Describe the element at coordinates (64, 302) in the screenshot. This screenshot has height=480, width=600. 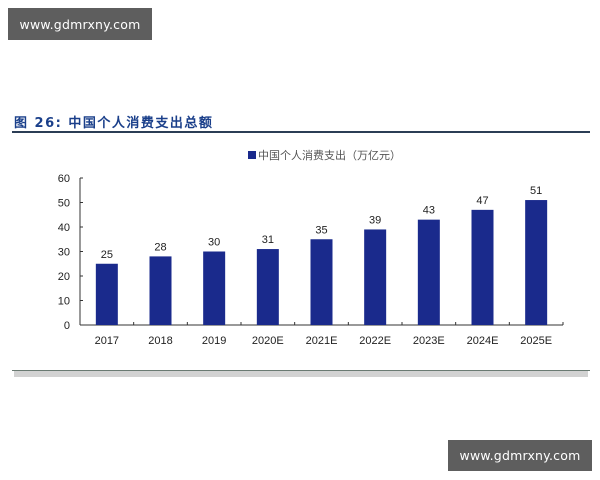
I see `y-tick-label: 10` at that location.